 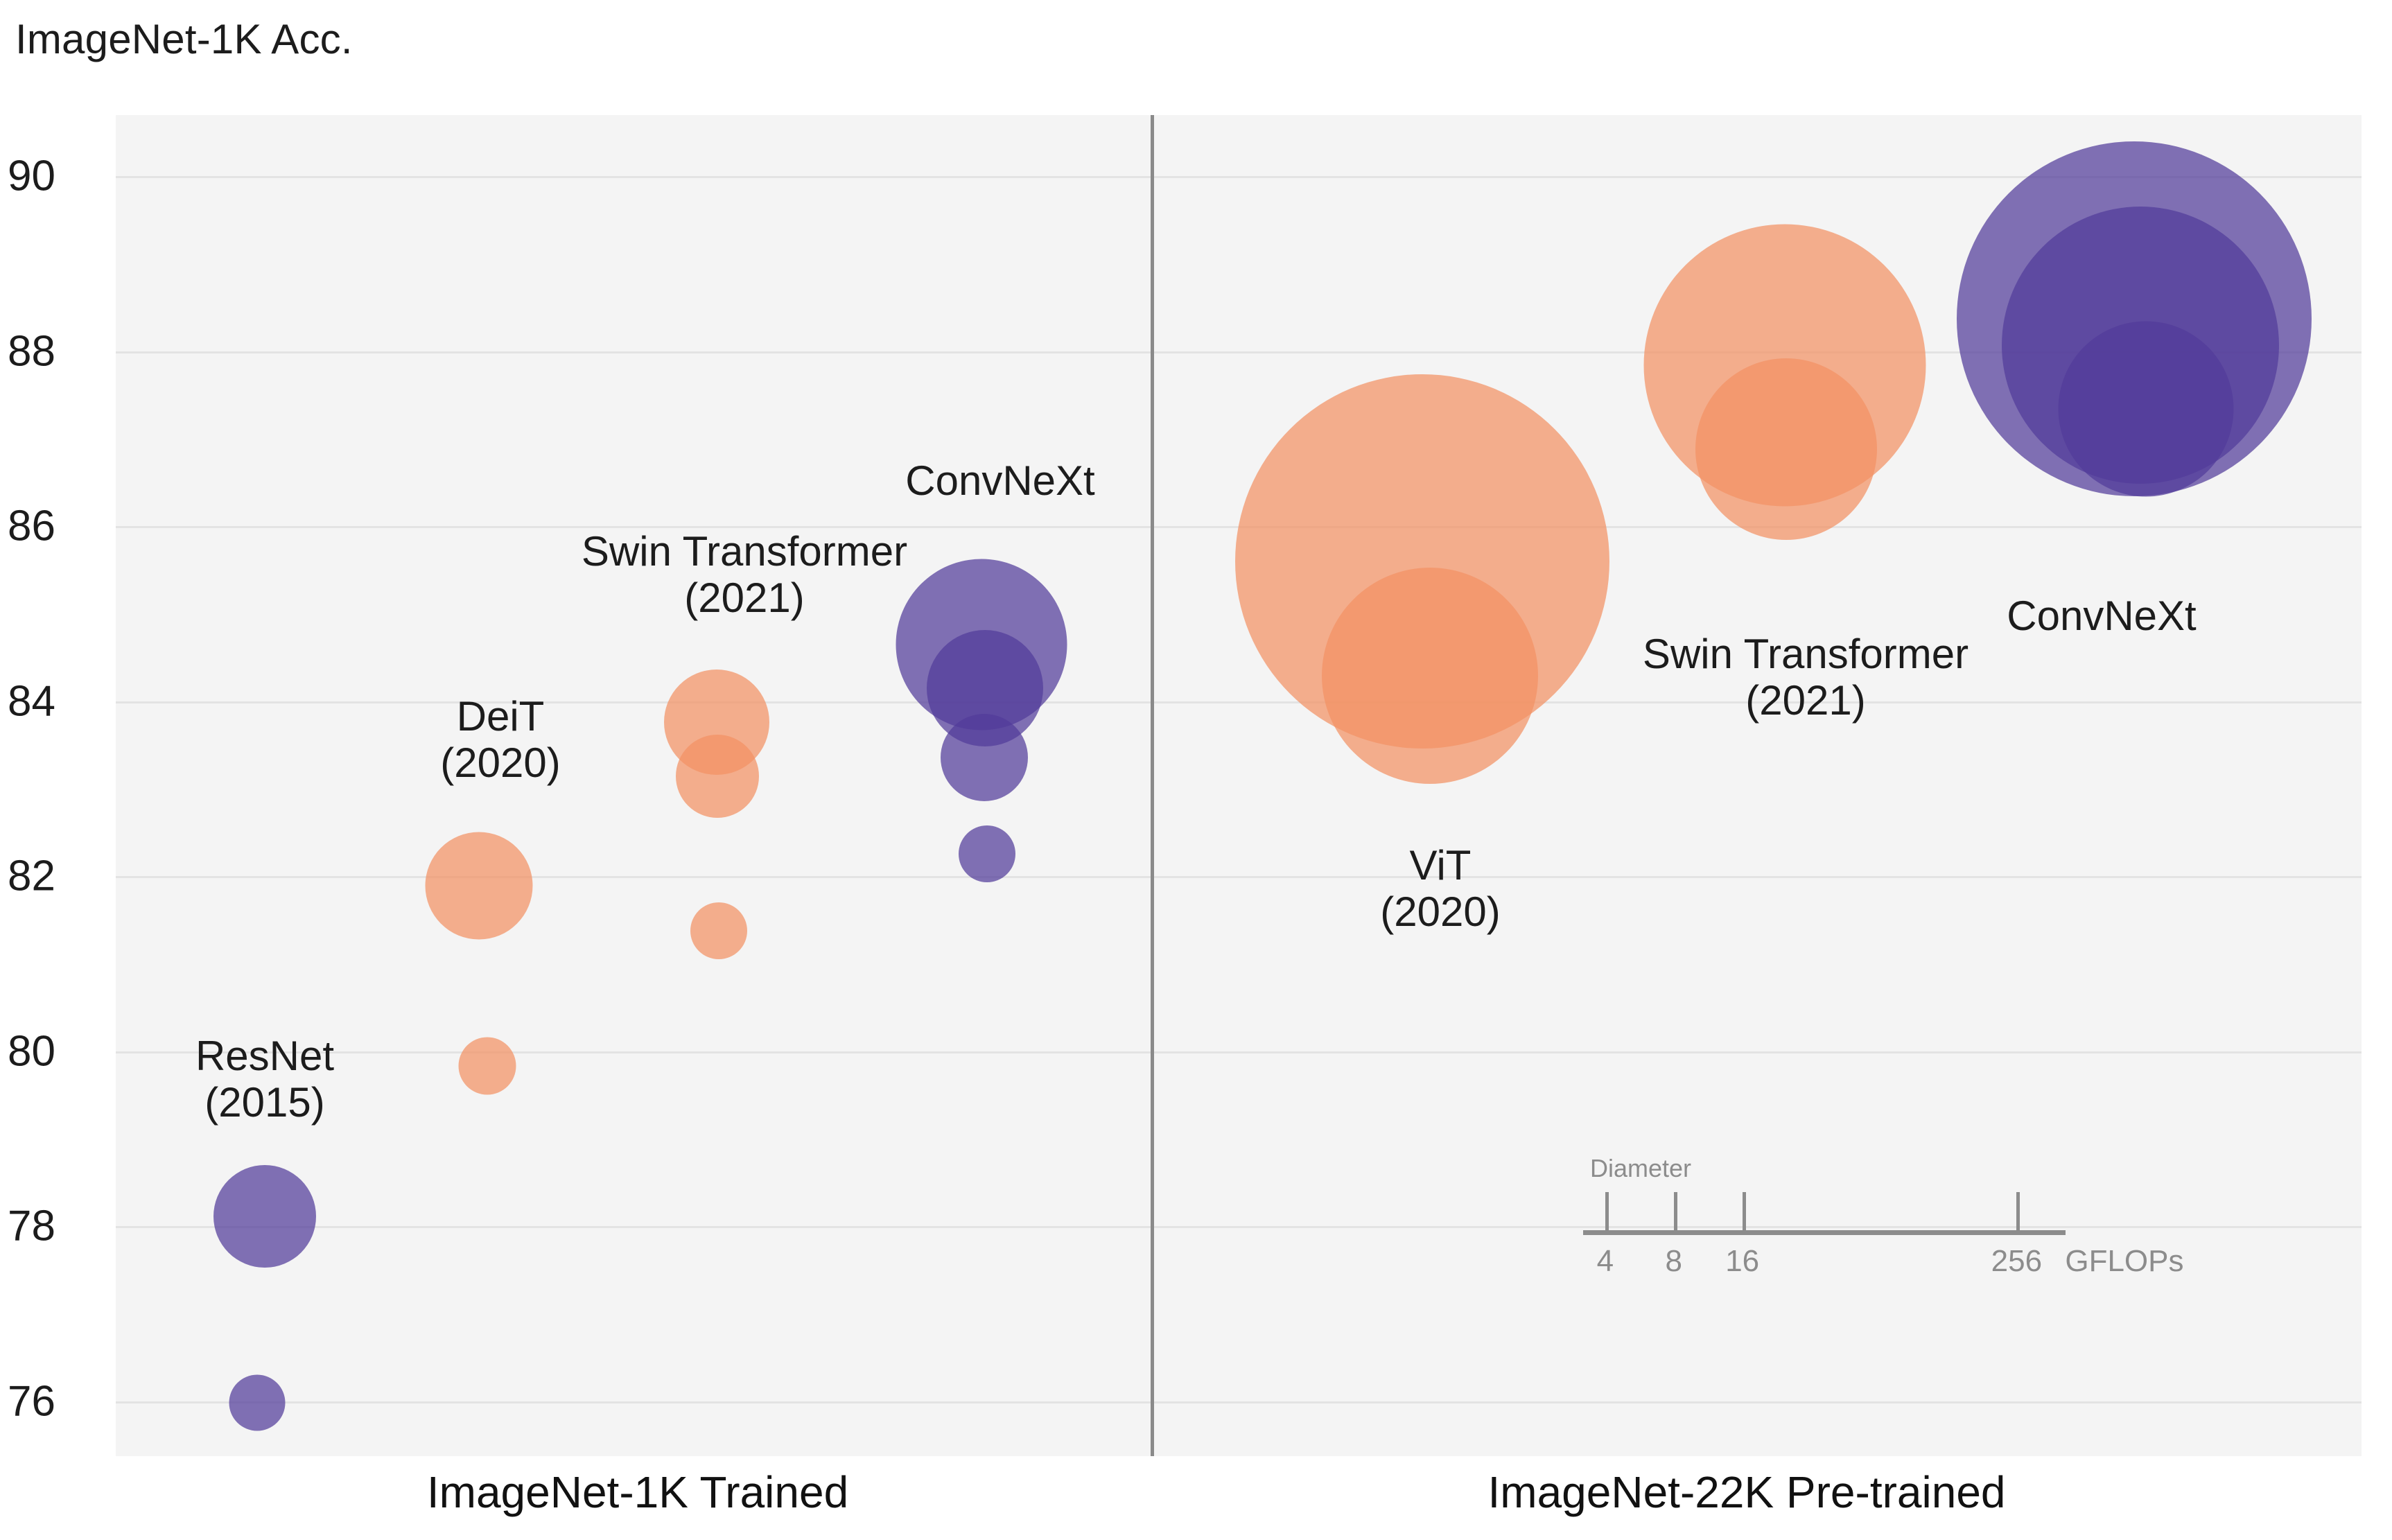 What do you see at coordinates (719, 930) in the screenshot?
I see `bubble-swin-t` at bounding box center [719, 930].